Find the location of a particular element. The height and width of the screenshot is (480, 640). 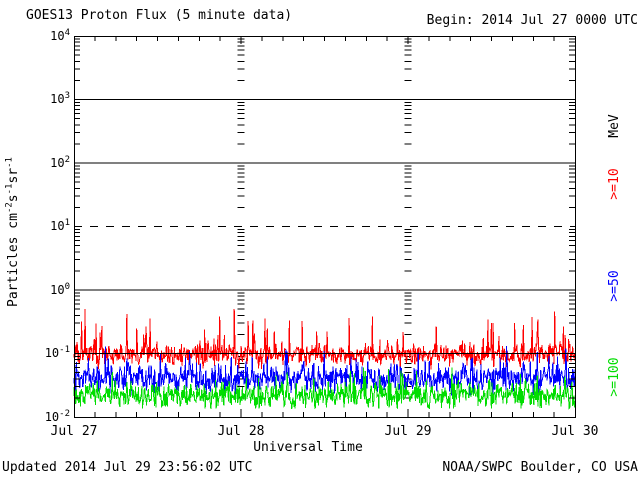

chart-title: GOES13 Proton Flux (5 minute data) is located at coordinates (159, 15).